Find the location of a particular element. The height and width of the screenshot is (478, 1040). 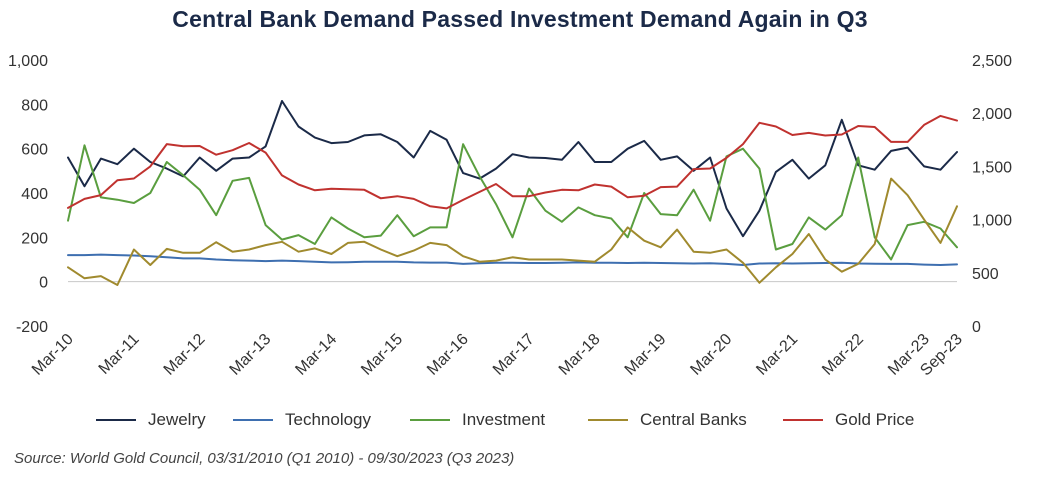

series-line-technology is located at coordinates (512, 259).